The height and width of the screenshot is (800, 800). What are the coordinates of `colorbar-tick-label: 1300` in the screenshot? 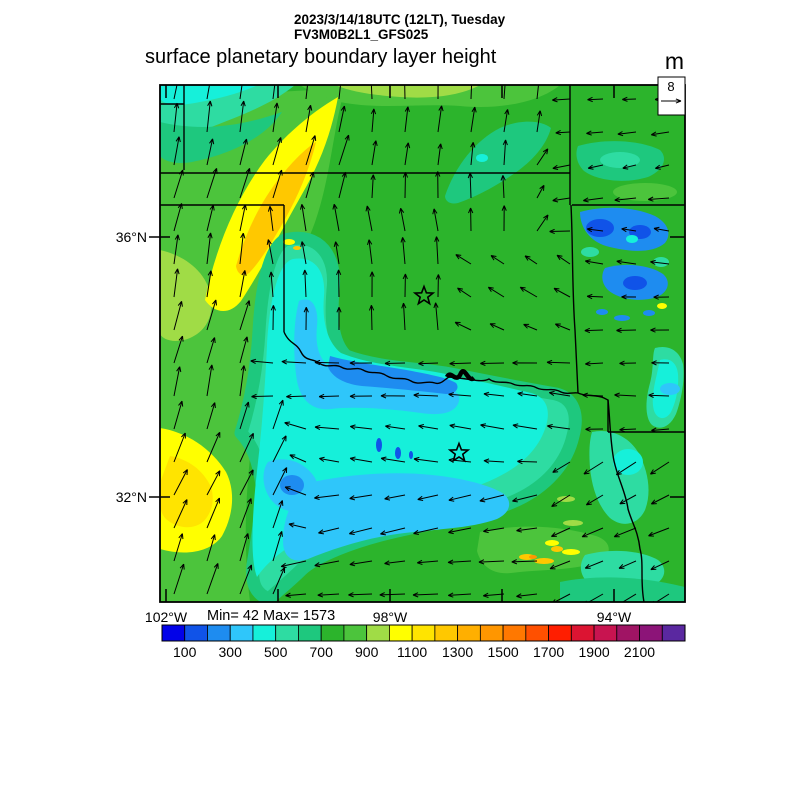 It's located at (457, 652).